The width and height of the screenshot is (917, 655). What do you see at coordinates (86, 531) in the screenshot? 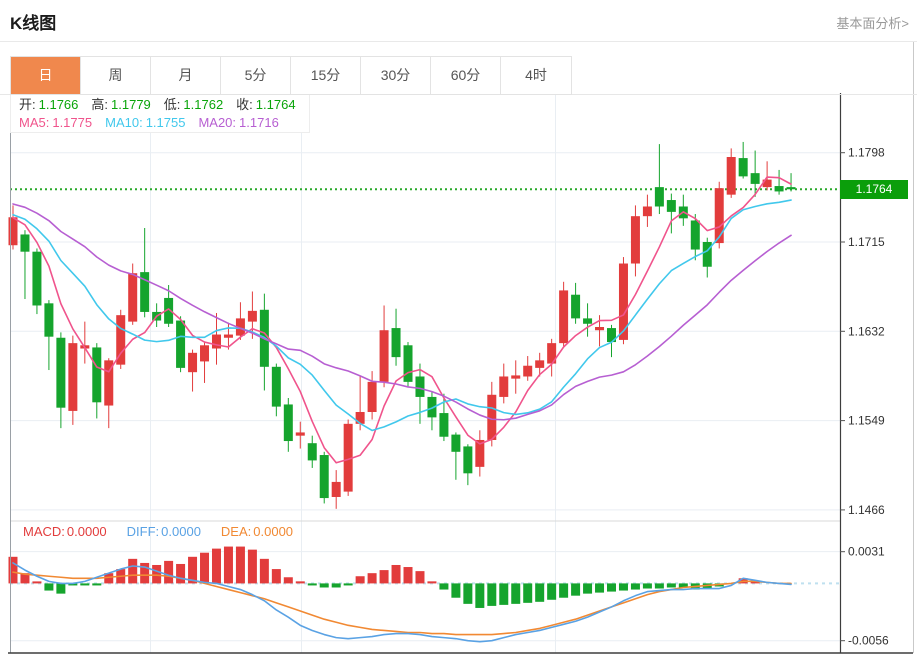
I see `macd-value: 0.0000` at bounding box center [86, 531].